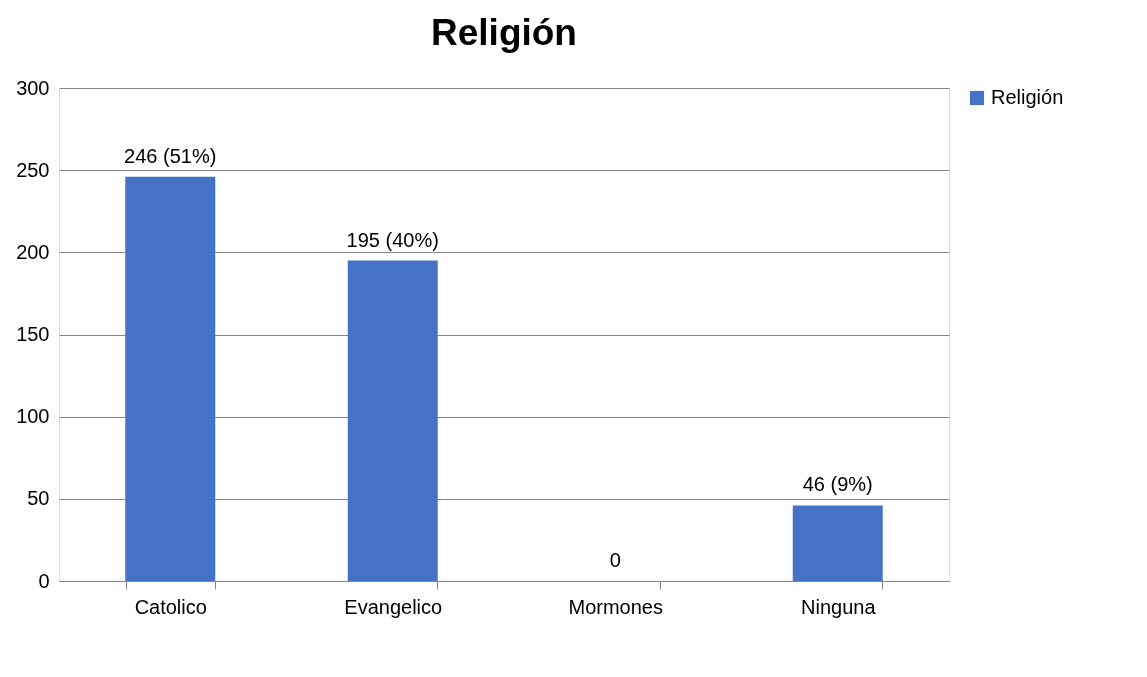  Describe the element at coordinates (1027, 97) in the screenshot. I see `legend-label: Religión` at that location.